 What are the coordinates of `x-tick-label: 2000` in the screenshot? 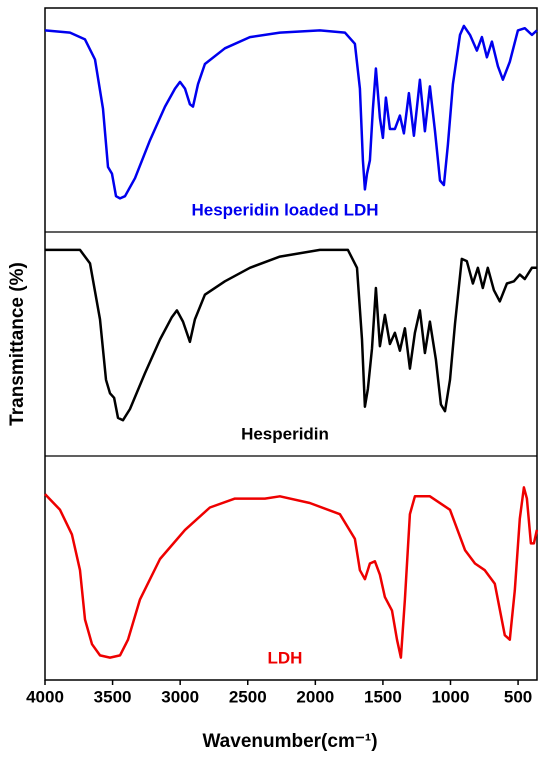 It's located at (315, 696).